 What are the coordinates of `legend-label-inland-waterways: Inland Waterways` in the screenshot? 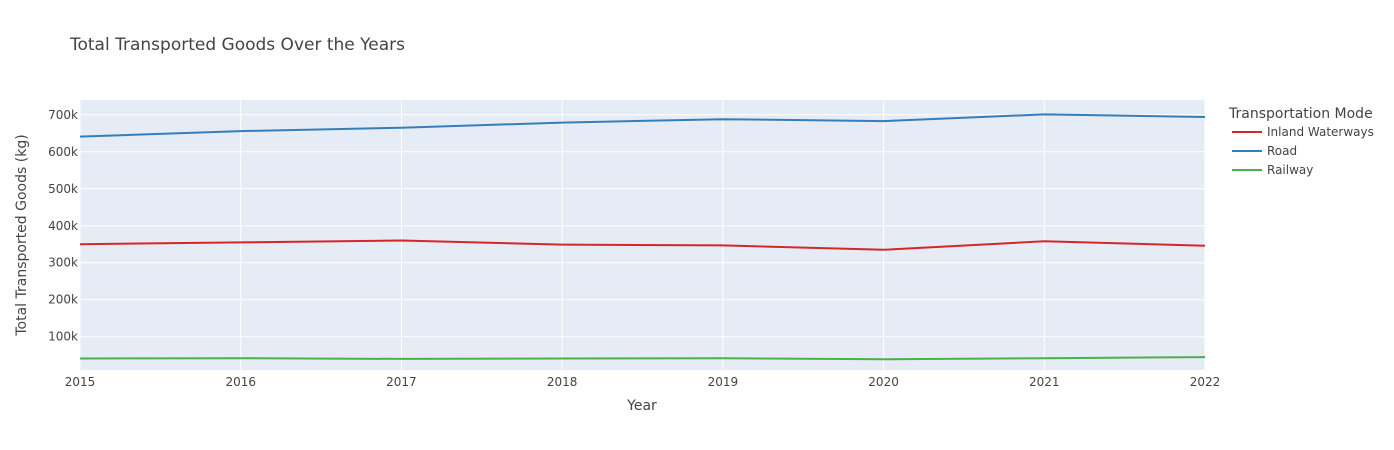 It's located at (1320, 132).